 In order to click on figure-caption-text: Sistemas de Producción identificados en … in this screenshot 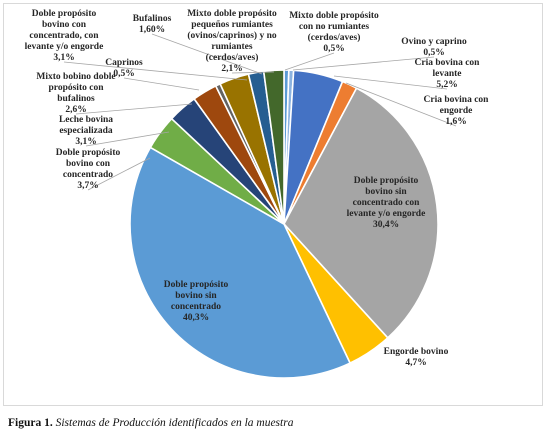, I will do `click(174, 423)`.